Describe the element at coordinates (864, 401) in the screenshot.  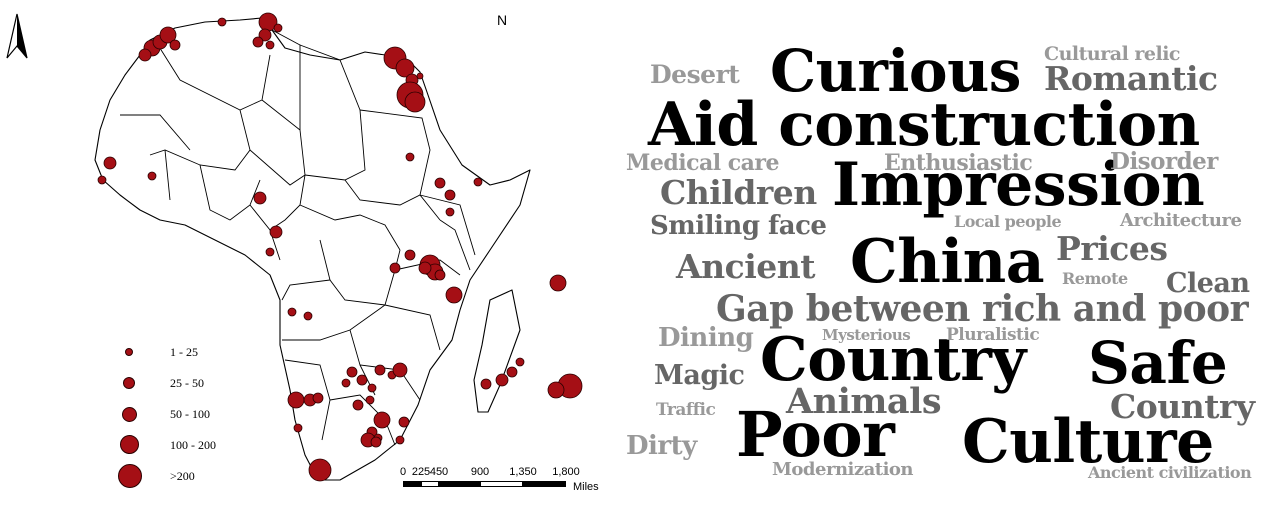
I see `word-cloud-term: Animals` at that location.